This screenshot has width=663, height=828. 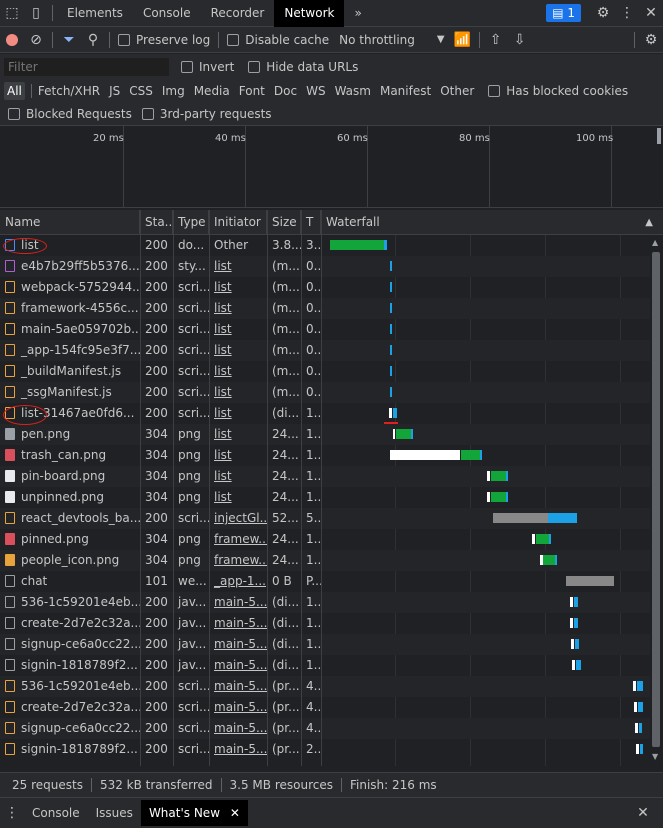 I want to click on more-options-icon: ⋮, so click(x=627, y=13).